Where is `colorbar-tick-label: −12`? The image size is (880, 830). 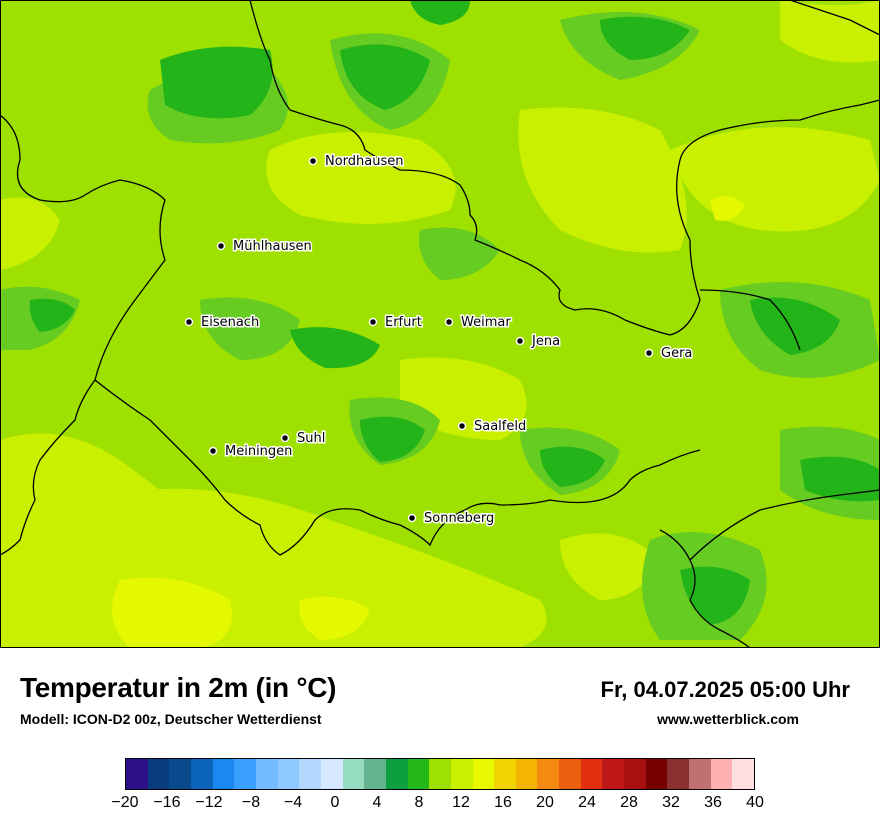
colorbar-tick-label: −12 is located at coordinates (209, 802).